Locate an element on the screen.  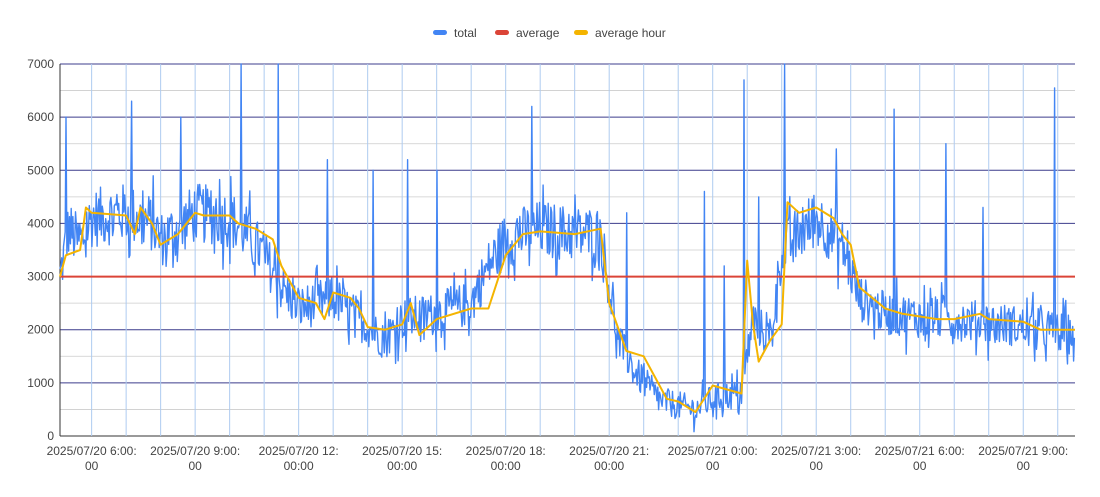
y-tick-label: 6000 is located at coordinates (40, 117).